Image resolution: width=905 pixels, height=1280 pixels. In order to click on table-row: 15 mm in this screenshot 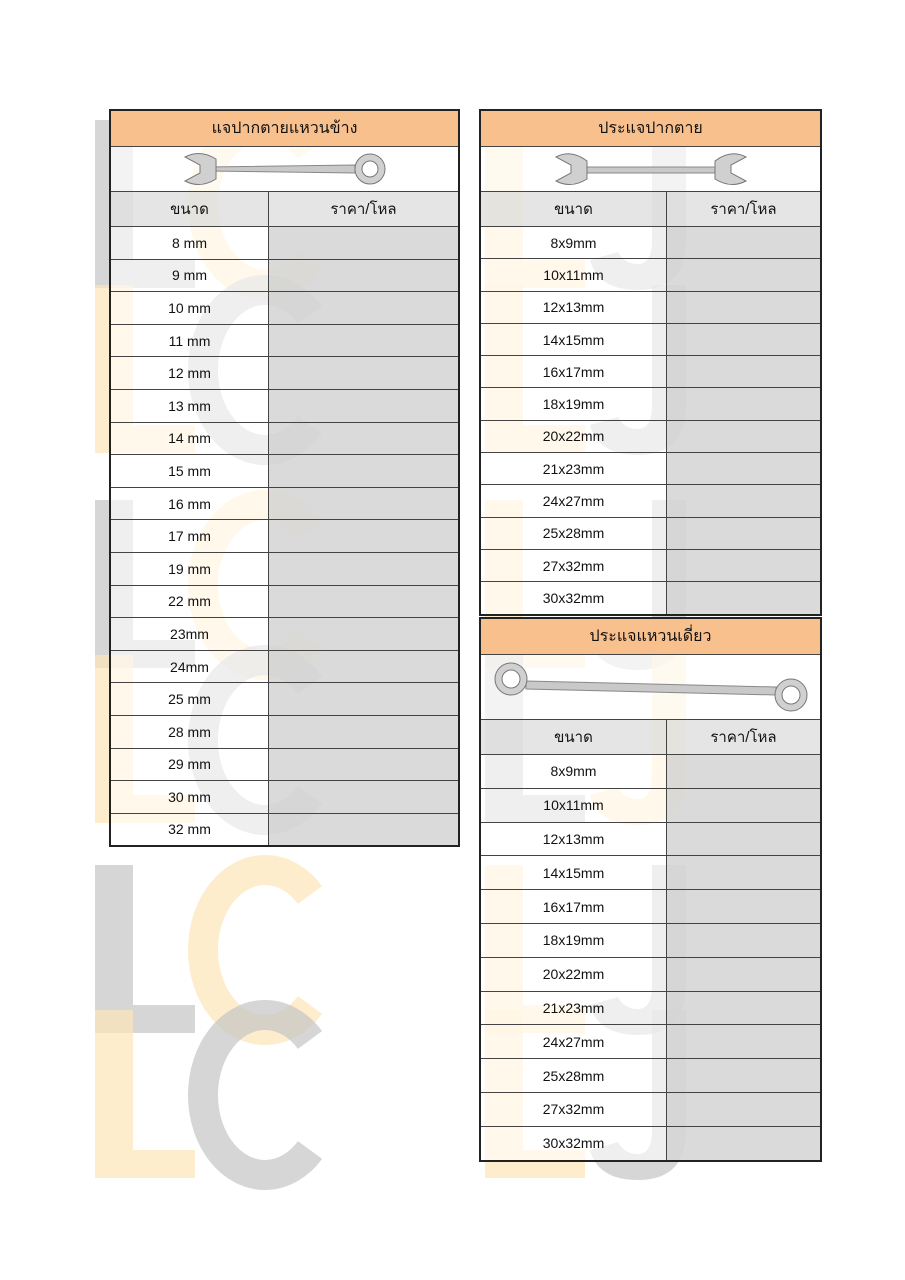, I will do `click(284, 471)`.